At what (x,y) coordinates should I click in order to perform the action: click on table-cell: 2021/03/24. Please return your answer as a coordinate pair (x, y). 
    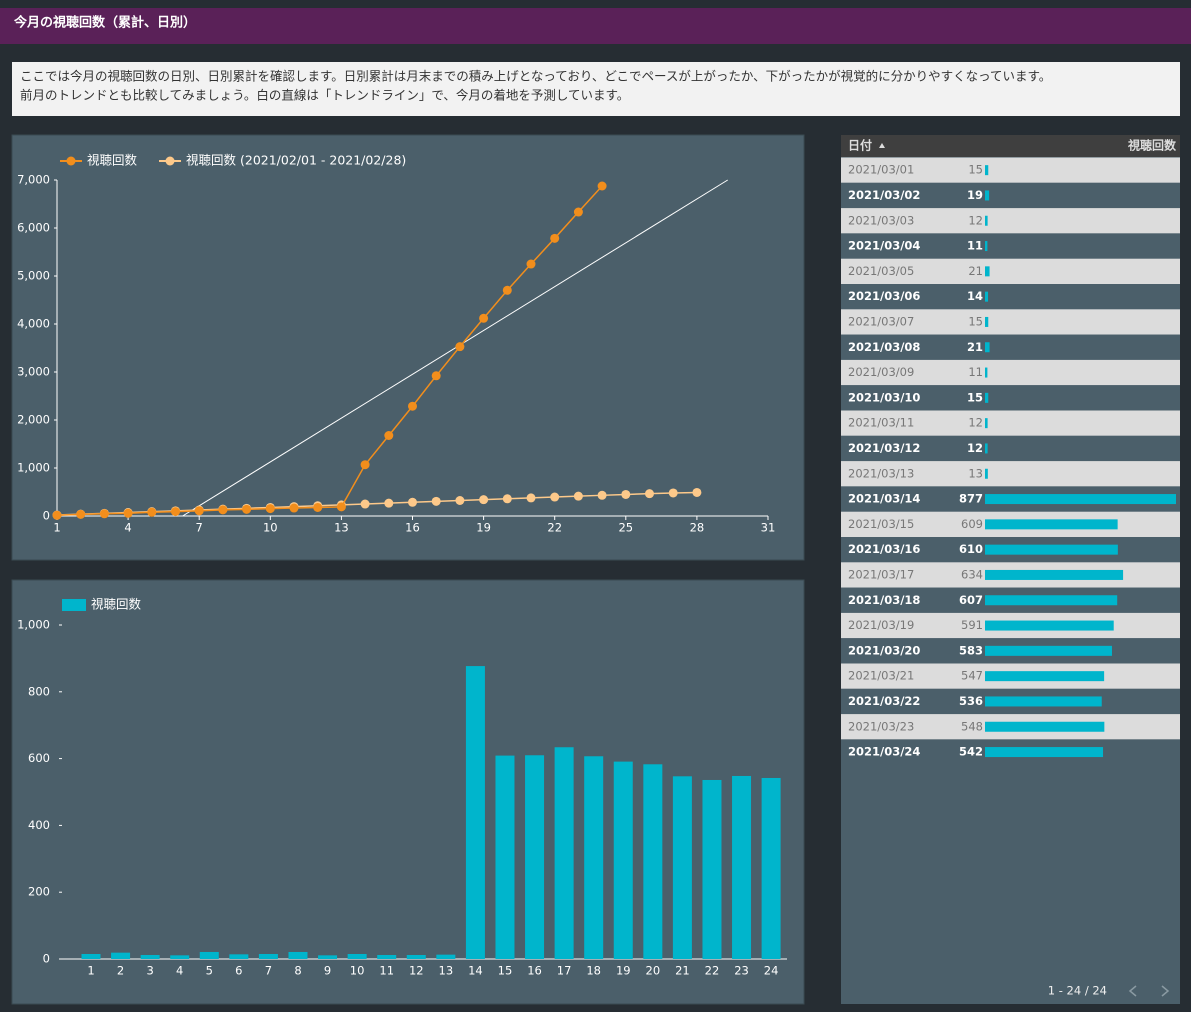
    Looking at the image, I should click on (884, 752).